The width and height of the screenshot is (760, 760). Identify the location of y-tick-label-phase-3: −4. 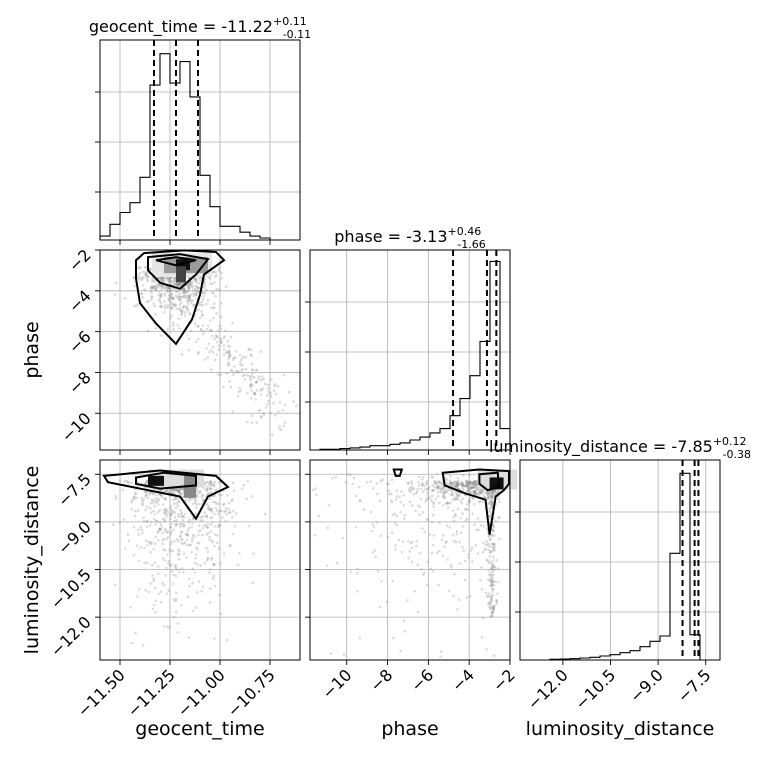
(80, 301).